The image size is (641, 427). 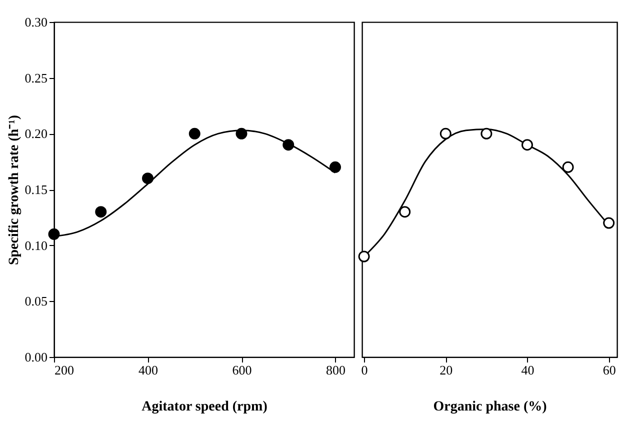 I want to click on y-tick-label: 0.00, so click(x=36, y=357).